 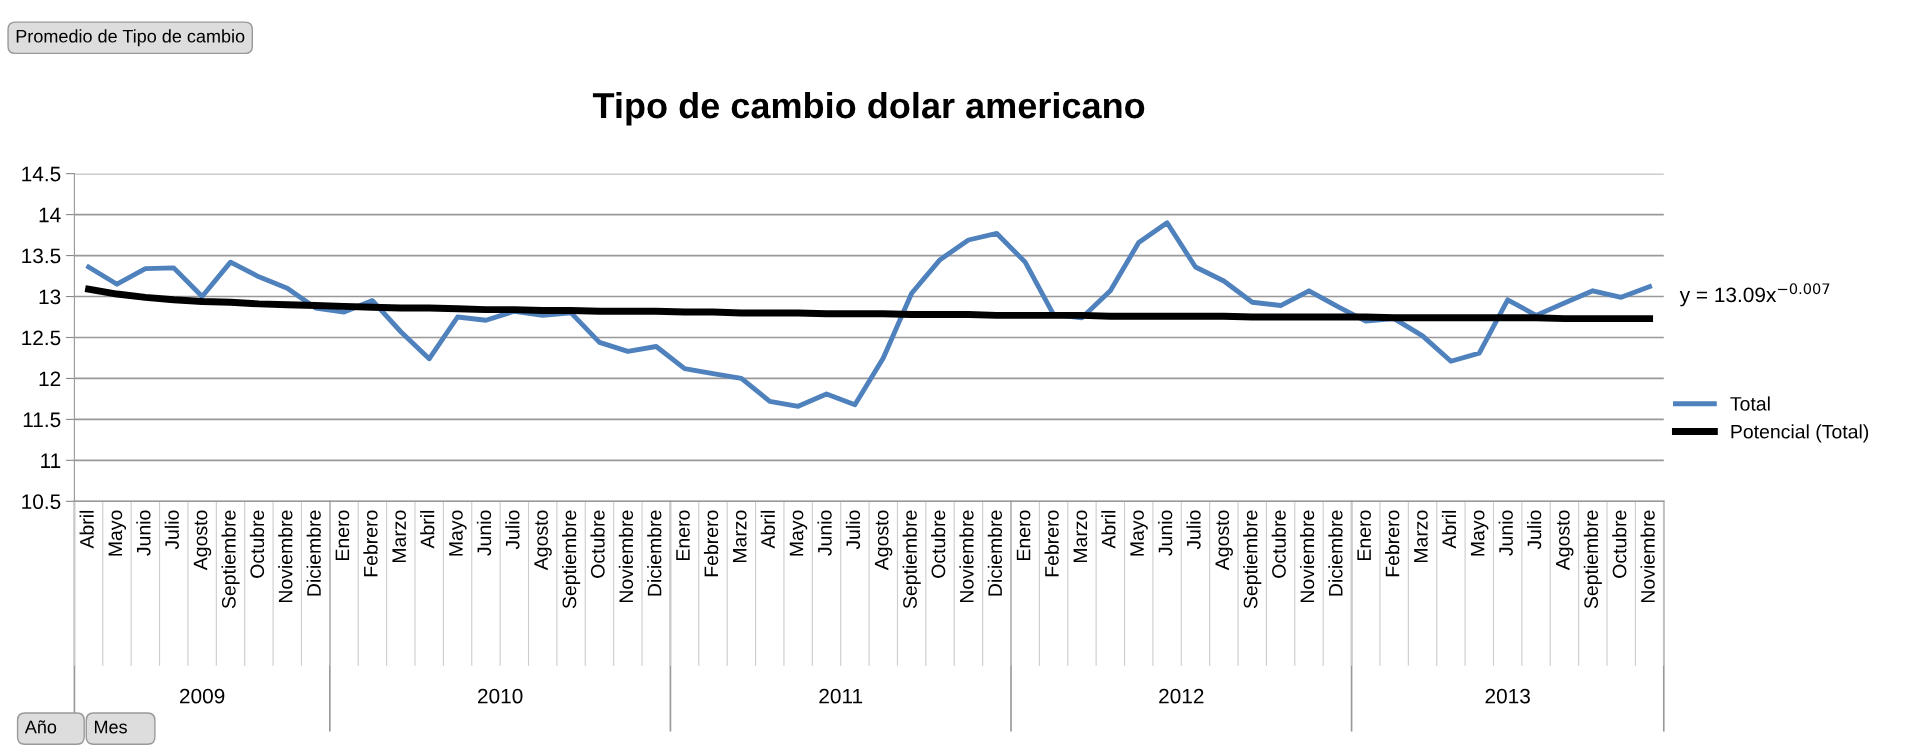 What do you see at coordinates (41, 174) in the screenshot?
I see `y-tick-label: 14.5` at bounding box center [41, 174].